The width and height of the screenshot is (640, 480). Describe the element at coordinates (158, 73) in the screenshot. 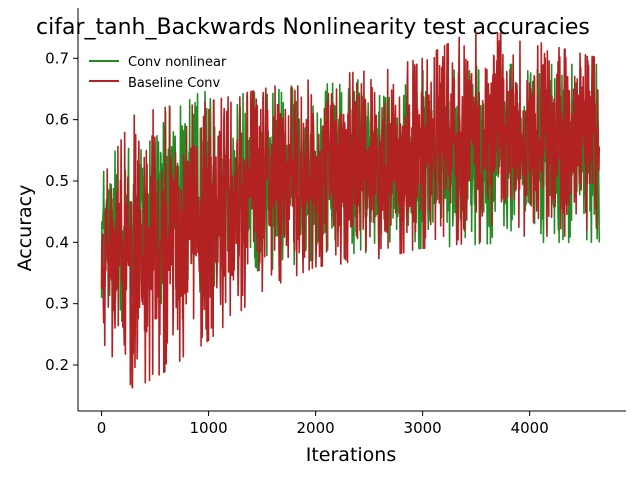

I see `legend: Conv nonlinear Baseline Conv` at that location.